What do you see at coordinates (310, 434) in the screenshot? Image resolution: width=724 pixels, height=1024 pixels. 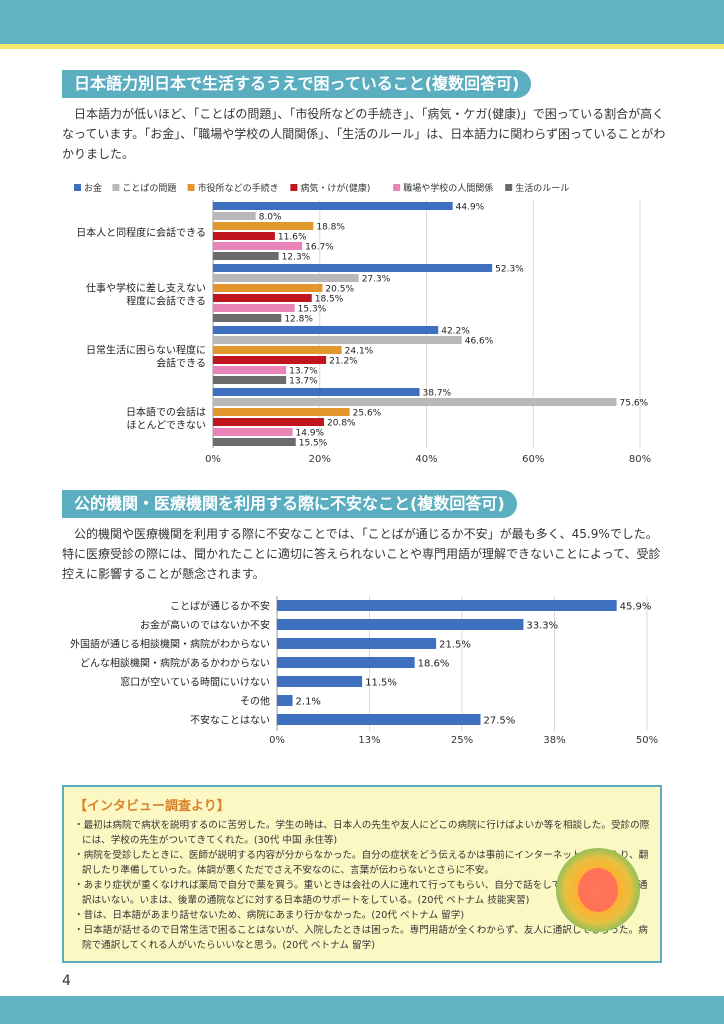 I see `data-label: 14.9%` at bounding box center [310, 434].